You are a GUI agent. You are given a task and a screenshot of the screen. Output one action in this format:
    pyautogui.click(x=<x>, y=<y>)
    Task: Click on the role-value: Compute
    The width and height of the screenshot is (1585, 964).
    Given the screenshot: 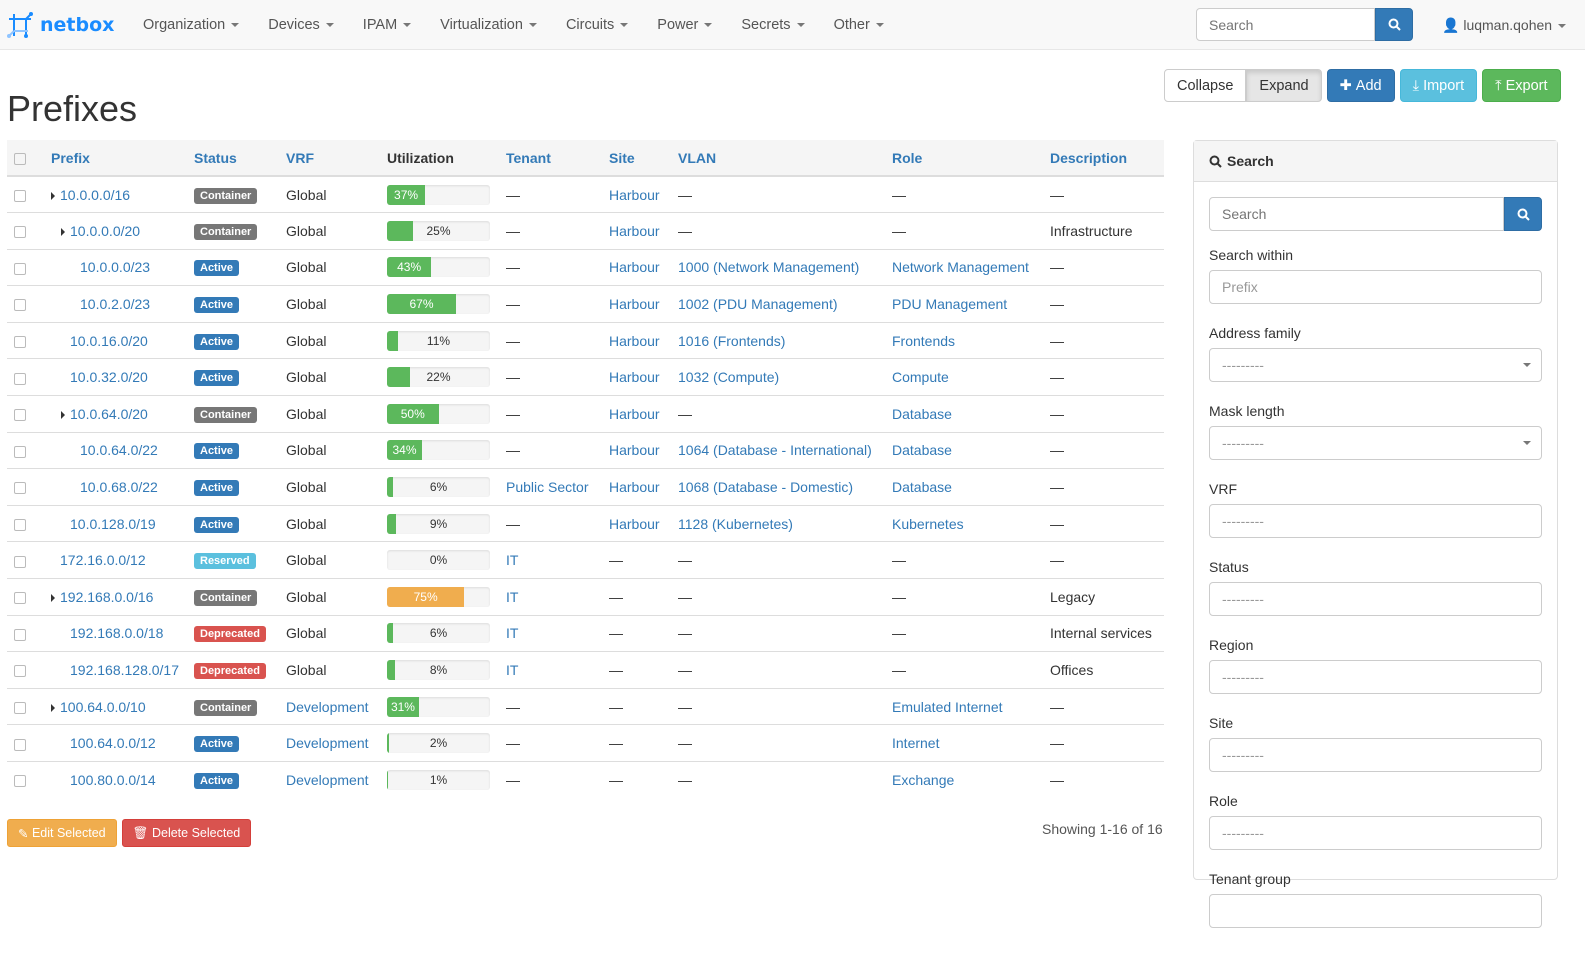 What is the action you would take?
    pyautogui.click(x=920, y=377)
    